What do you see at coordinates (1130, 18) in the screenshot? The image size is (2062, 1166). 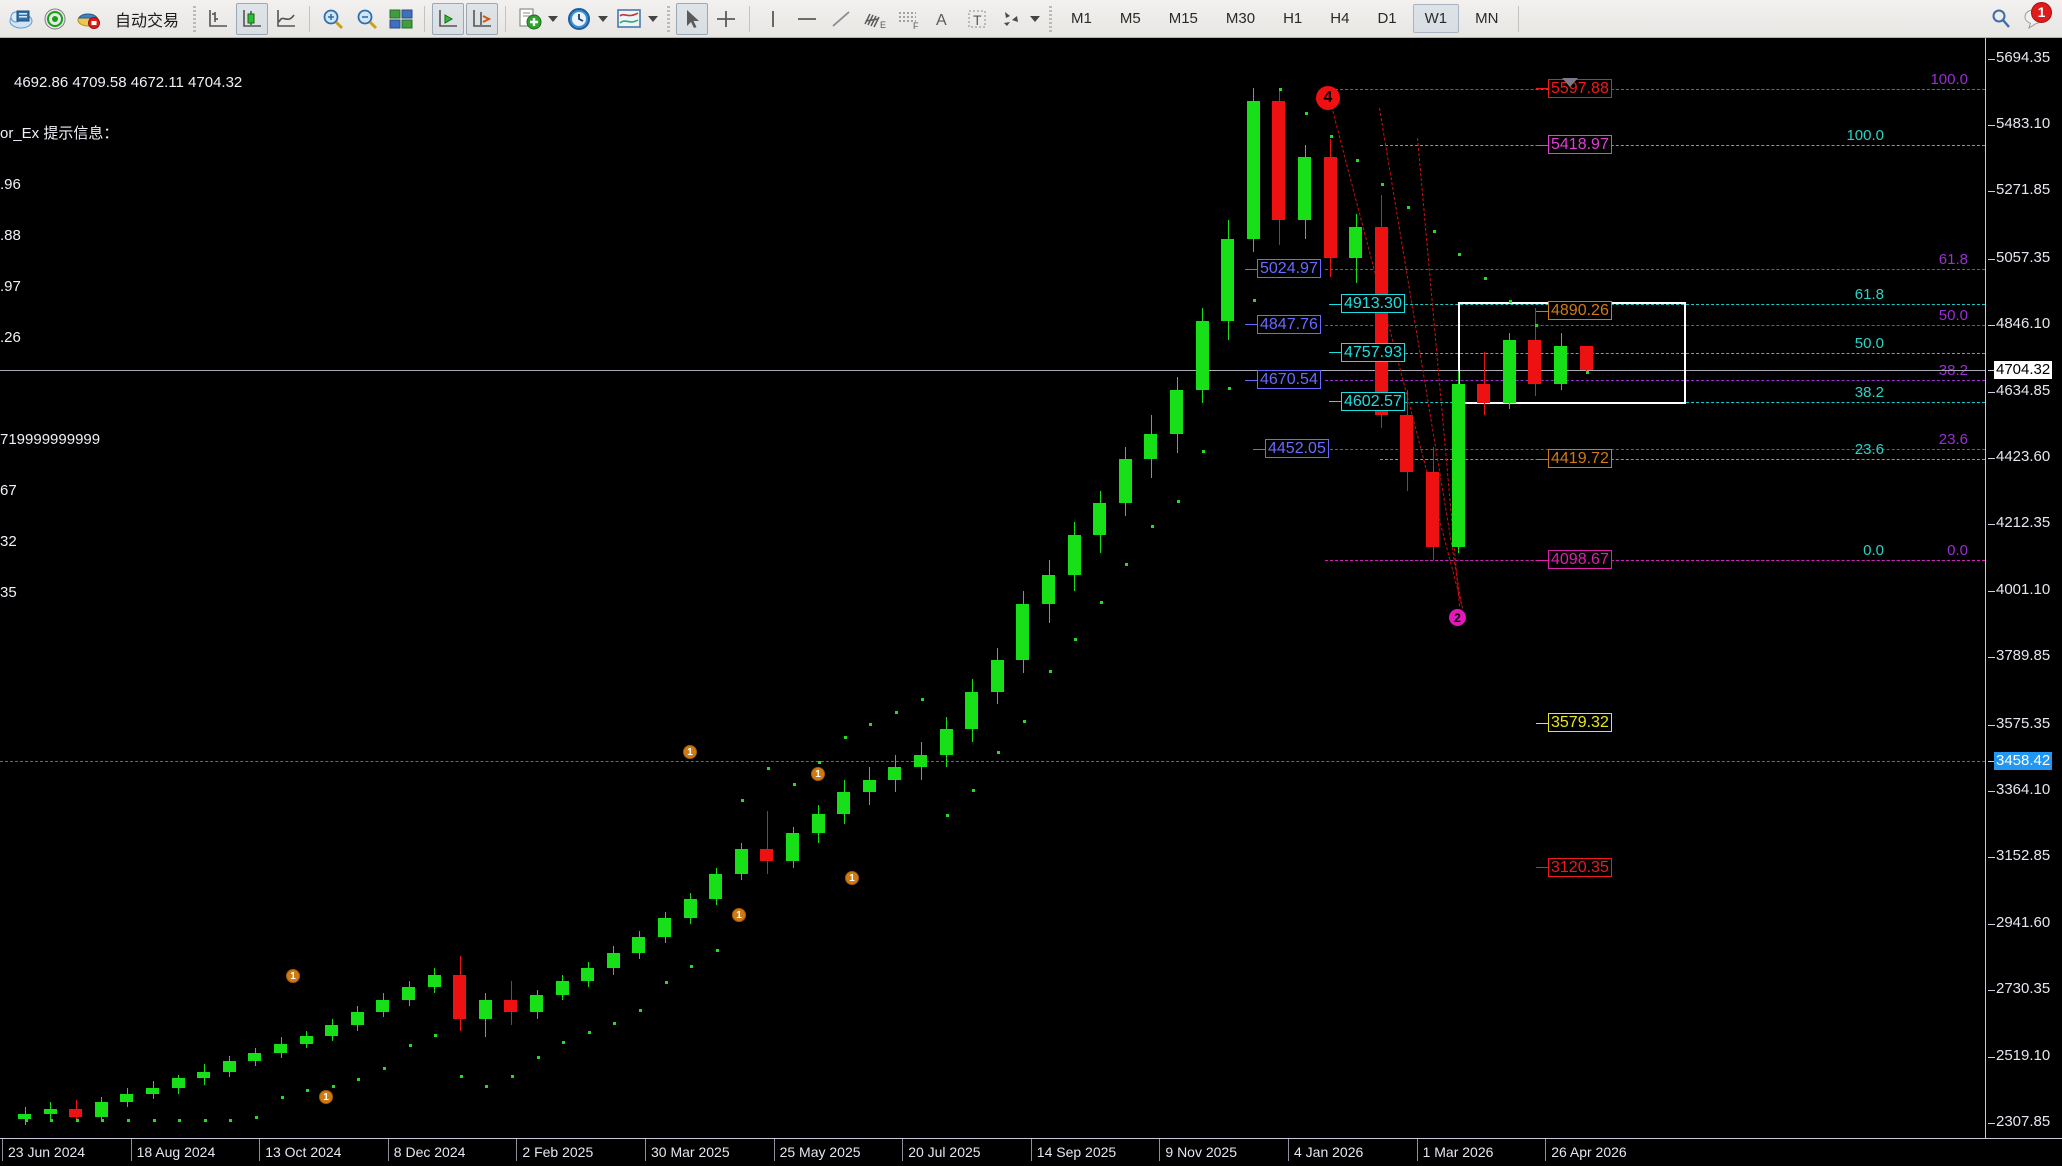 I see `timeframe-m5: M5` at bounding box center [1130, 18].